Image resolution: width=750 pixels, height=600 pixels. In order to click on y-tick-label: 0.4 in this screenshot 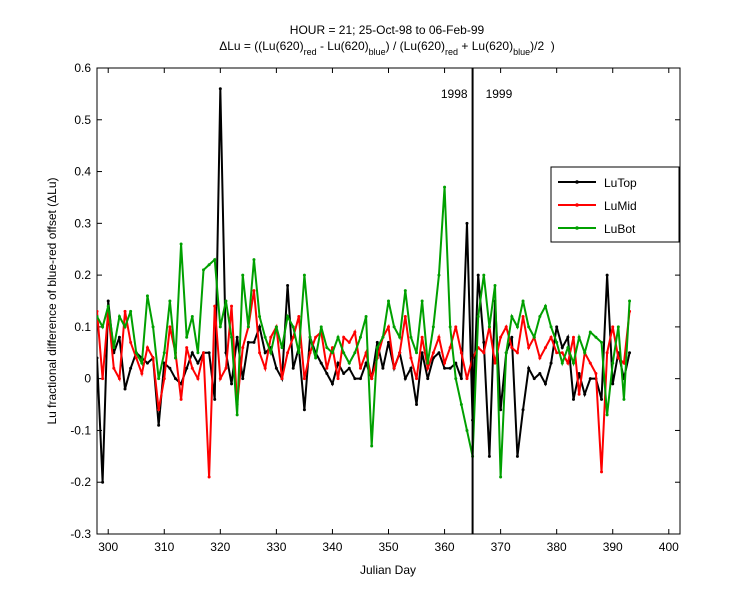, I will do `click(82, 172)`.